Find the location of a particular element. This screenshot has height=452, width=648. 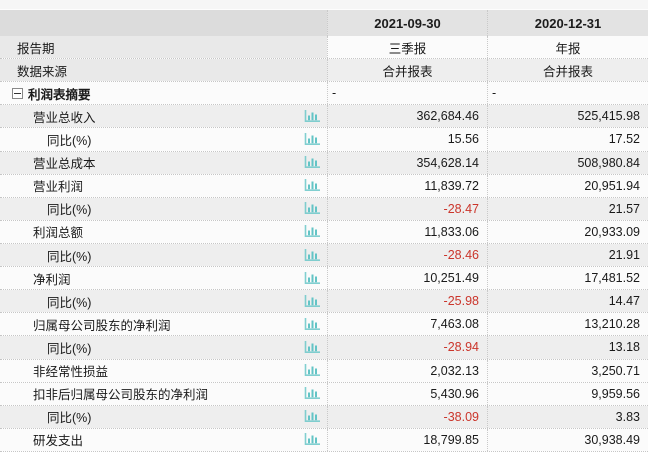

table-row-operating-profit: 营业利润 11,839.72 20,951.94 is located at coordinates (324, 186).